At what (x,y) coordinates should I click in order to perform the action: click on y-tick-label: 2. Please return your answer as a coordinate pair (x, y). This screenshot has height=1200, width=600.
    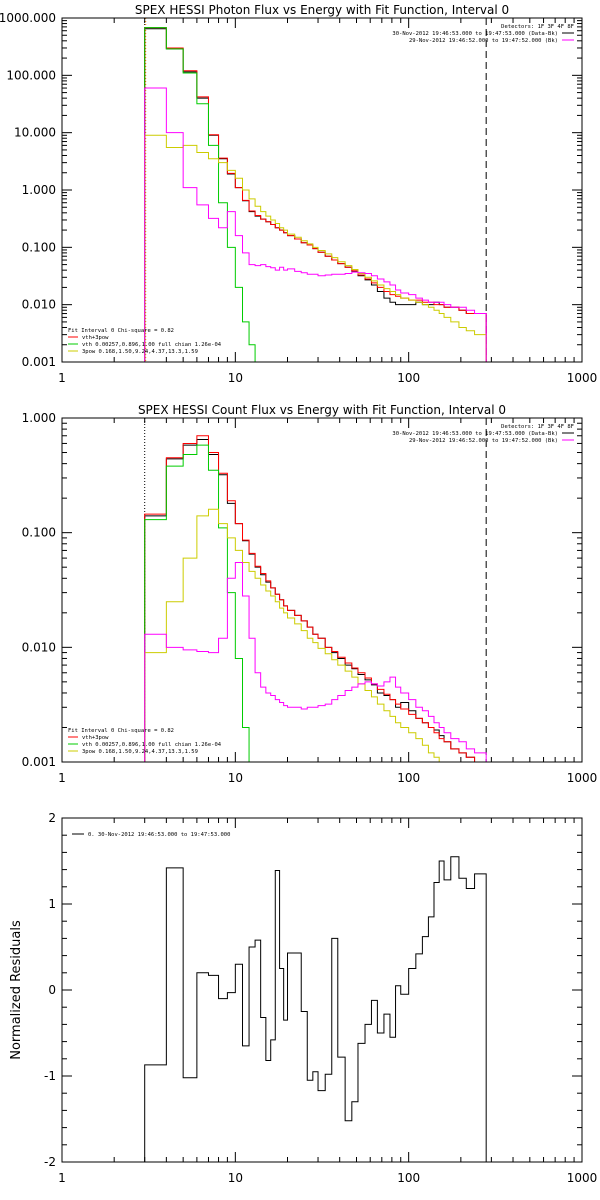
    Looking at the image, I should click on (52, 818).